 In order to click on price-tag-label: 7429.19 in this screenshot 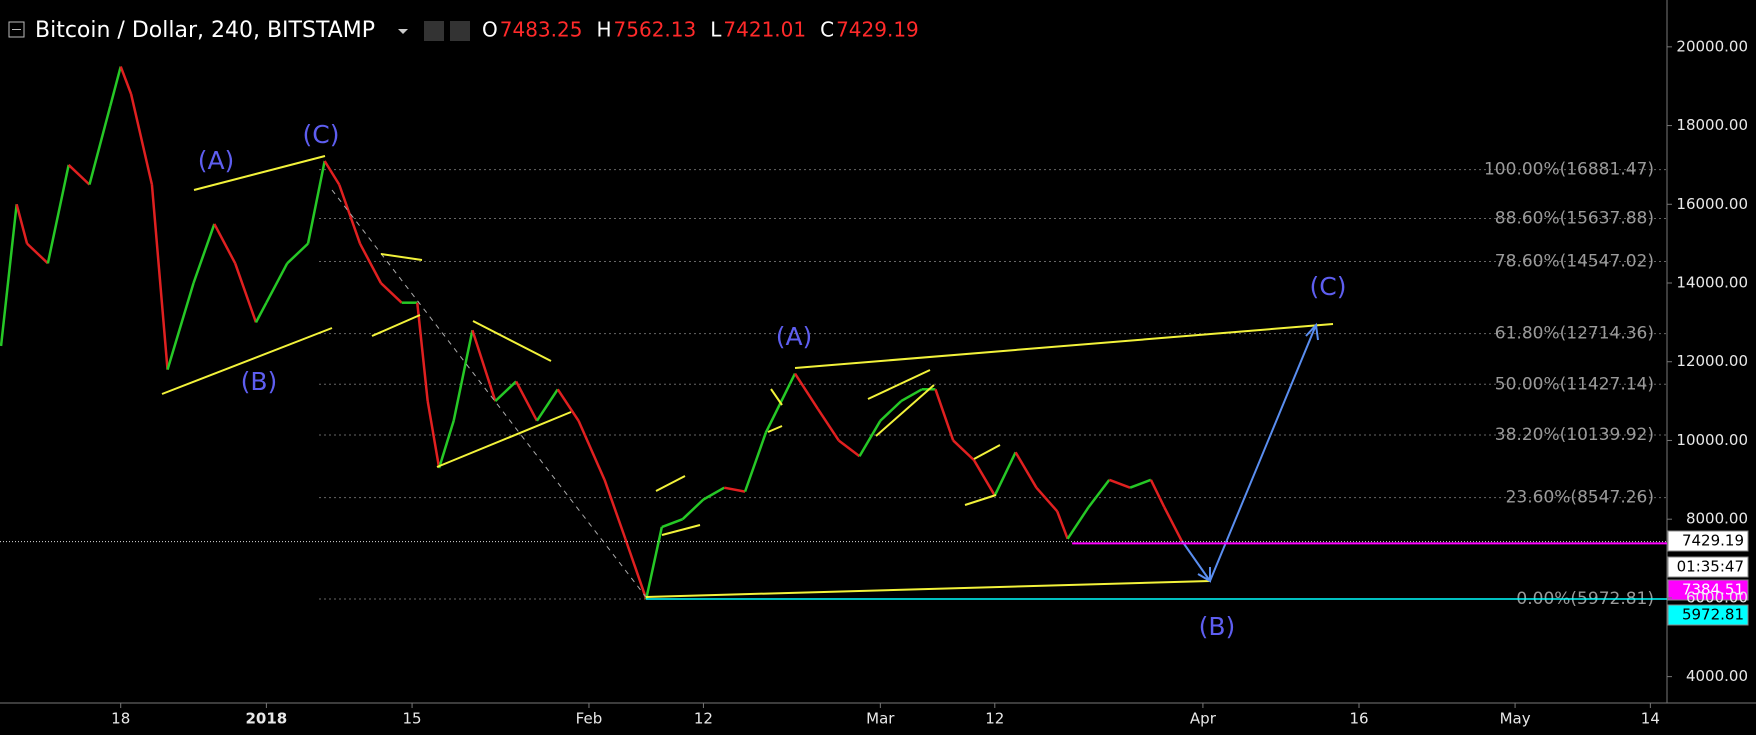, I will do `click(1713, 541)`.